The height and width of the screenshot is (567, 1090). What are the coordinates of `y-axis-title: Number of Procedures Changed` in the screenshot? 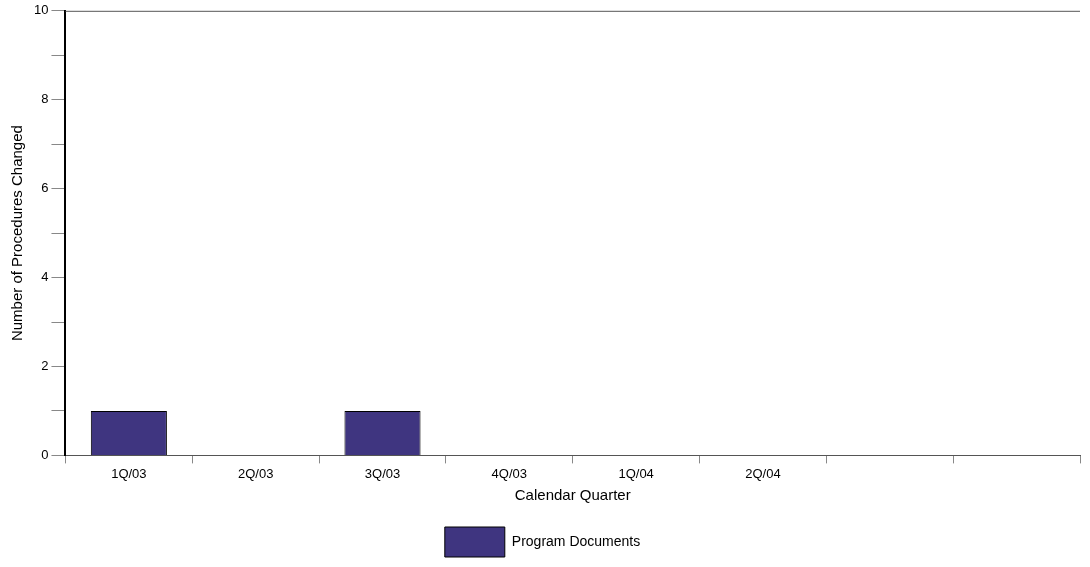 It's located at (17, 233).